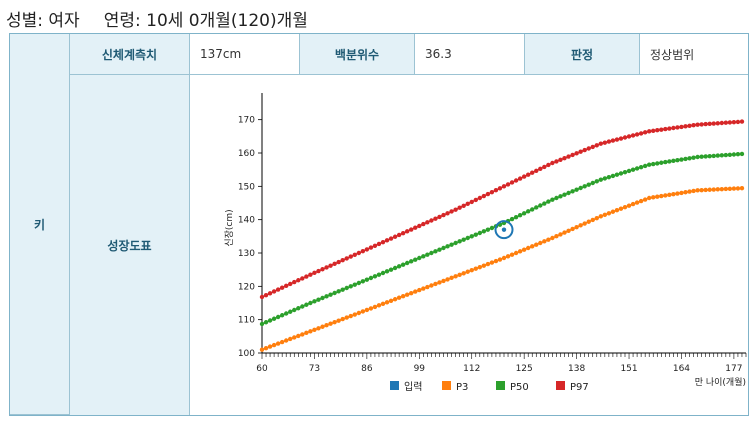 This screenshot has height=422, width=754. What do you see at coordinates (446, 385) in the screenshot?
I see `legend-swatch-p3` at bounding box center [446, 385].